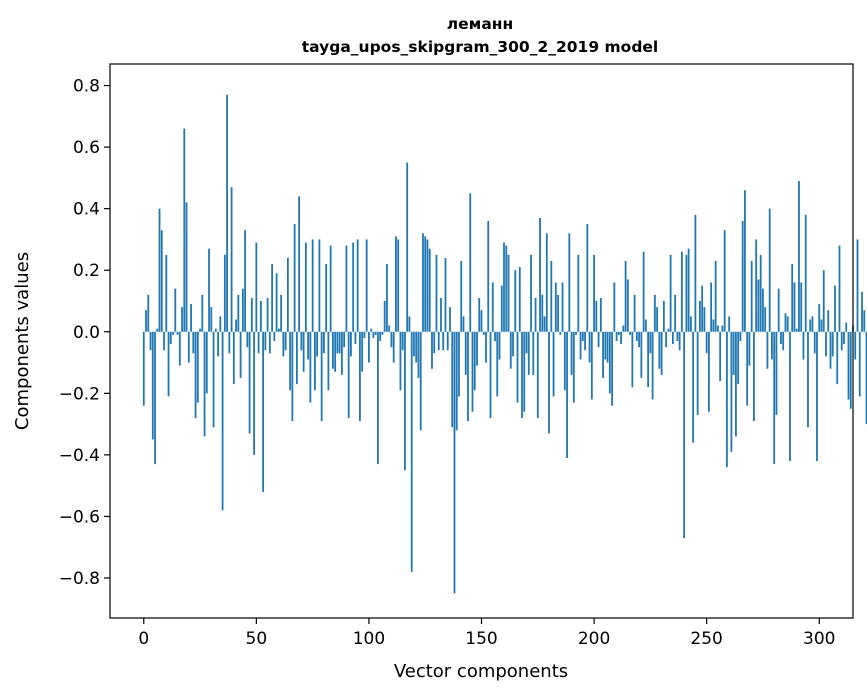 This screenshot has width=867, height=696. Describe the element at coordinates (143, 639) in the screenshot. I see `x-tick-label: 0` at that location.